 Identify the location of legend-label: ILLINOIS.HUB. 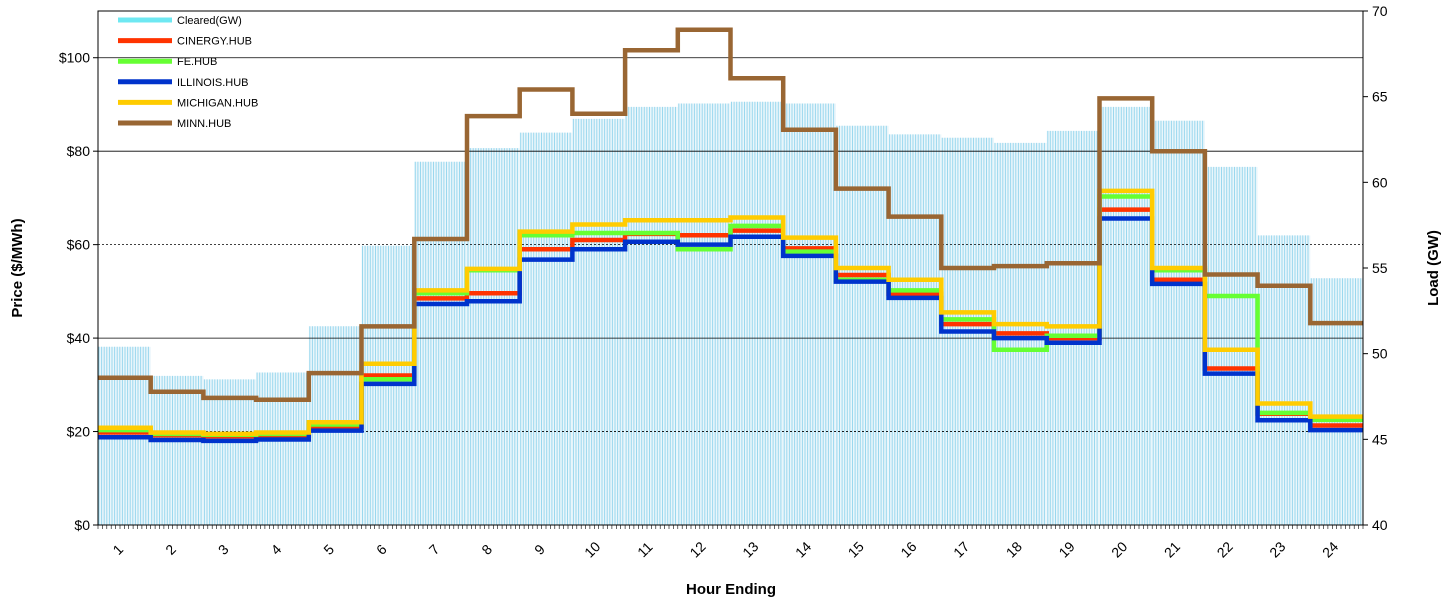
(213, 83).